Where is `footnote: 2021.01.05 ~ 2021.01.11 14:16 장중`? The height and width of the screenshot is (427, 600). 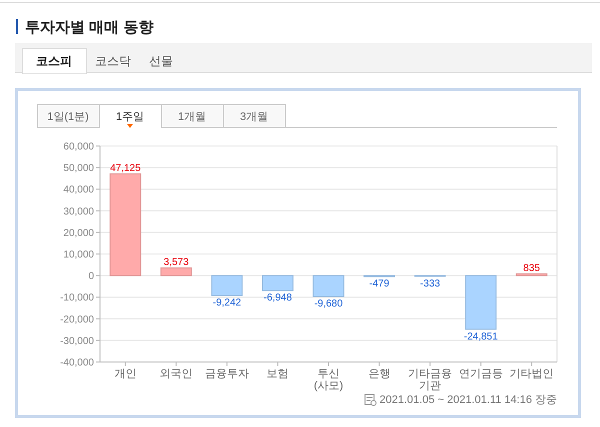 footnote: 2021.01.05 ~ 2021.01.11 14:16 장중 is located at coordinates (468, 400).